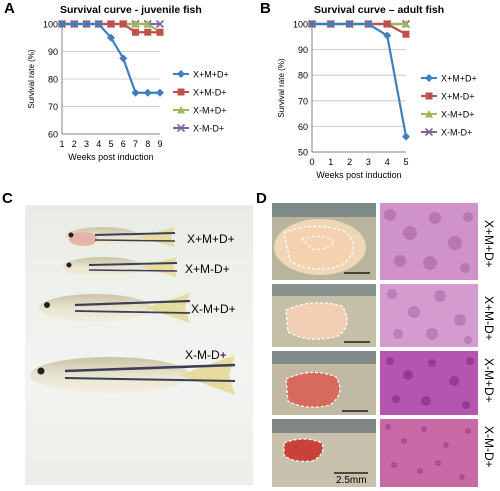 The height and width of the screenshot is (491, 500). I want to click on chart-a-xtick-0: 1, so click(61, 144).